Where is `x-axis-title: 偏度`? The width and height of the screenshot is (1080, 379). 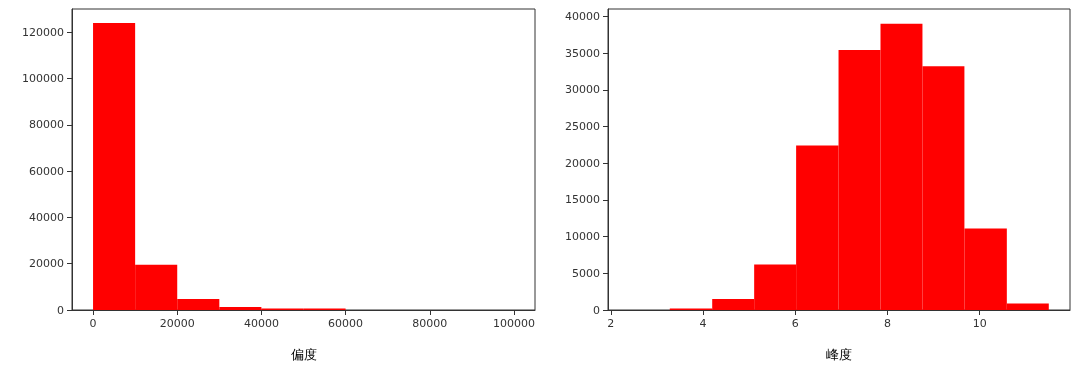
x-axis-title: 偏度 is located at coordinates (303, 354).